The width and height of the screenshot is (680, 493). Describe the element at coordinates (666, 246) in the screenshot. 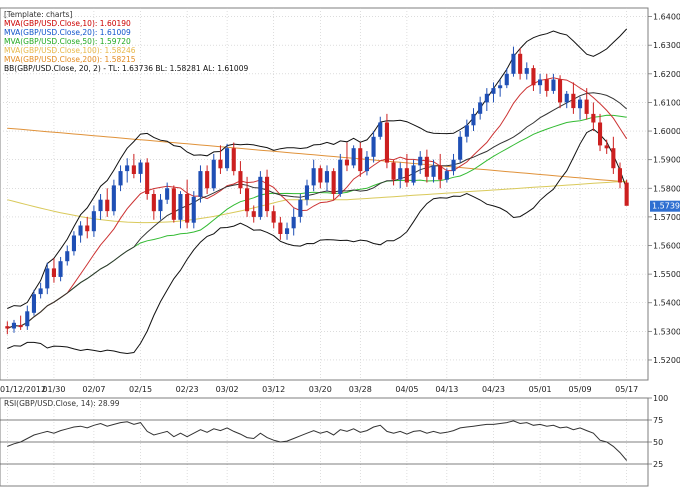

I see `y-tick-label: 1.5600` at that location.